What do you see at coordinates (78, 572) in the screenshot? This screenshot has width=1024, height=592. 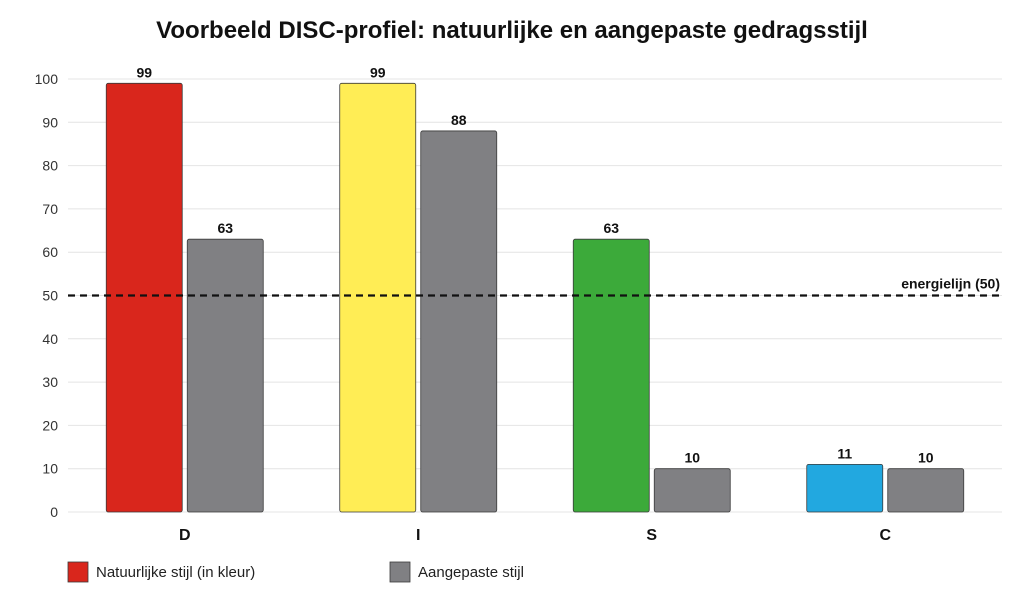 I see `legend-swatch-natuurlijk` at bounding box center [78, 572].